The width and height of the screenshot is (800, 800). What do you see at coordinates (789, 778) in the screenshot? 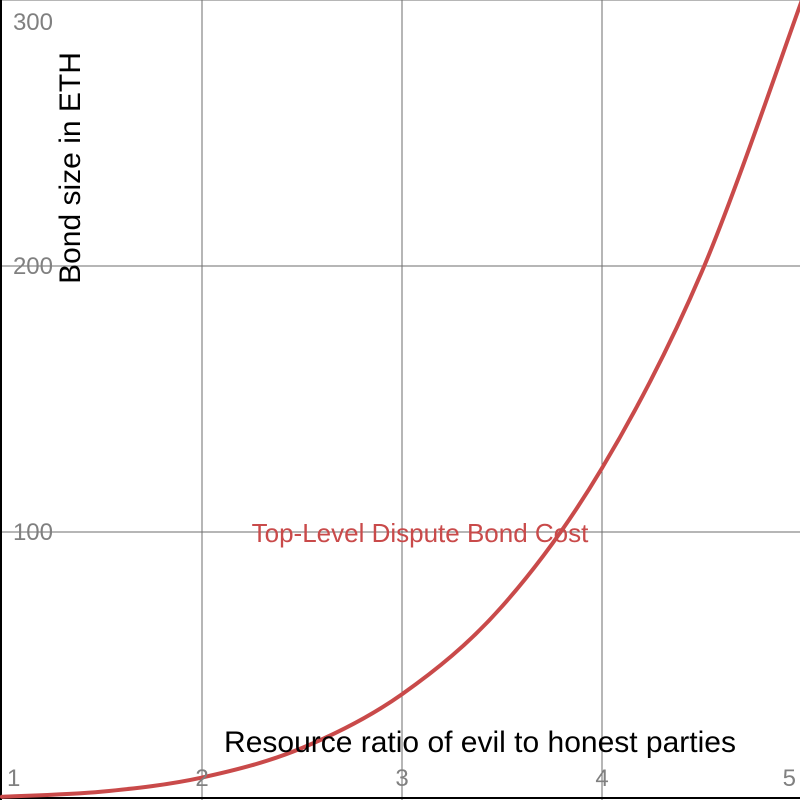
I see `x-tick-label-5: 5` at bounding box center [789, 778].